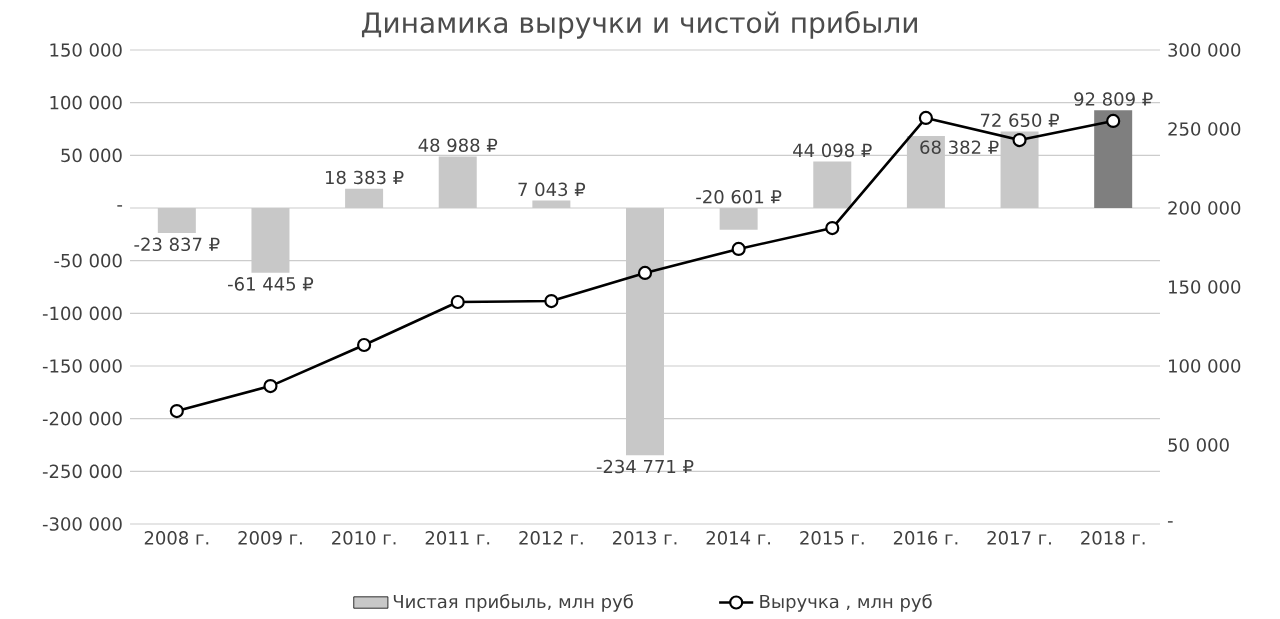  Describe the element at coordinates (1204, 208) in the screenshot. I see `y2-tick-label: 200 000` at that location.